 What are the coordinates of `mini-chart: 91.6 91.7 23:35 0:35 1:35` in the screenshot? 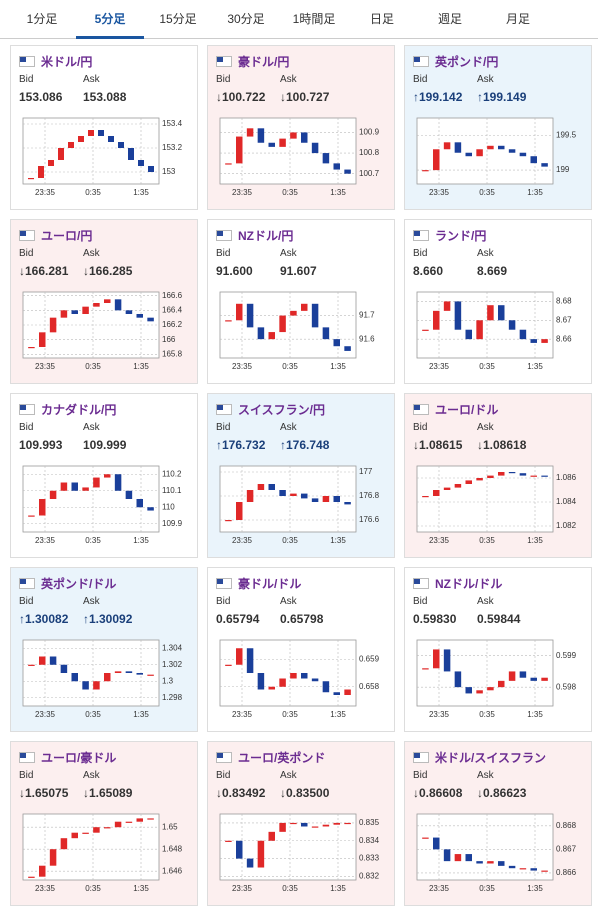 It's located at (297, 331).